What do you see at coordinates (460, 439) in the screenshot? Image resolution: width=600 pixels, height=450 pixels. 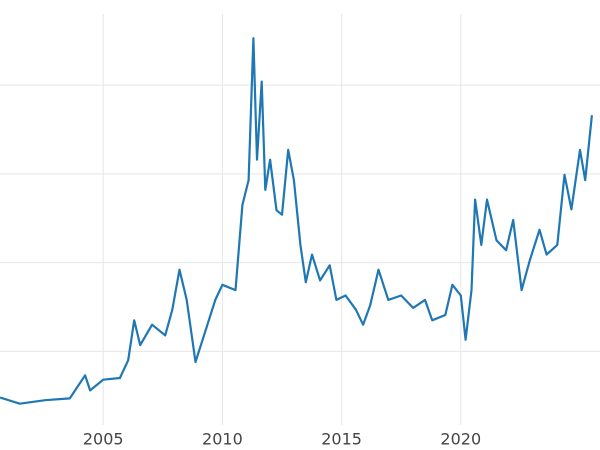 I see `x-tick-label: 2020` at bounding box center [460, 439].